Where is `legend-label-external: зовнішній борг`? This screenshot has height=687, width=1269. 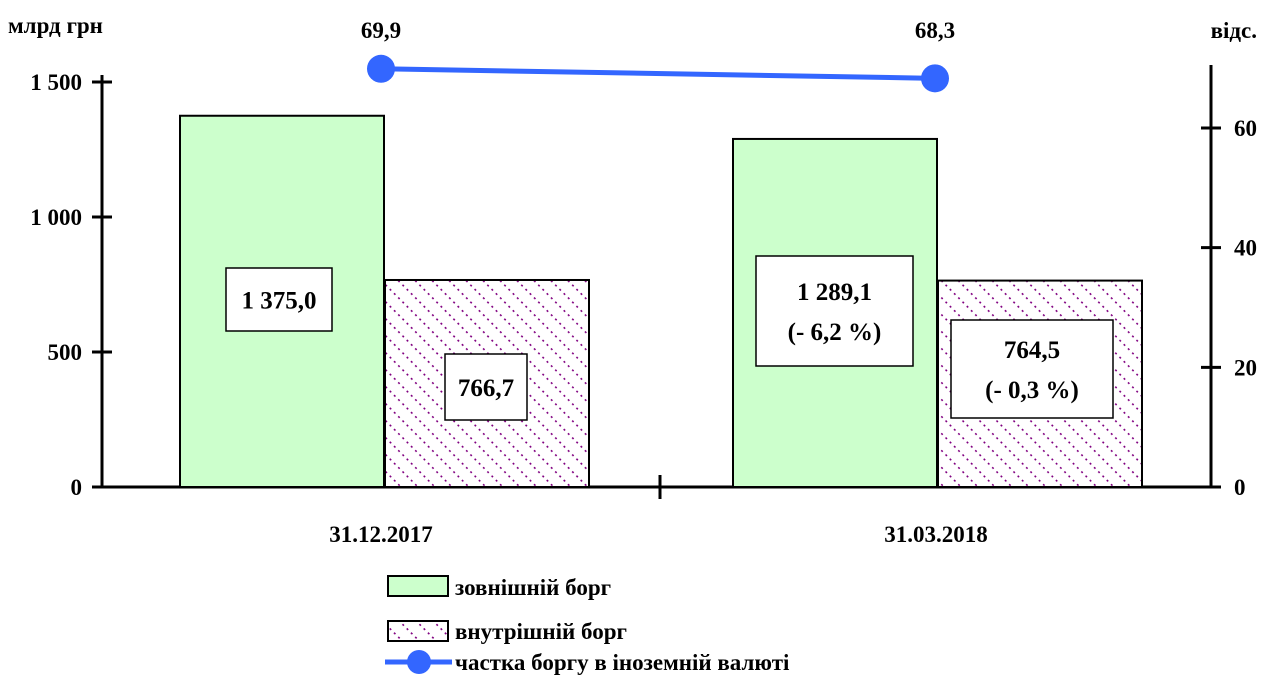
legend-label-external: зовнішній борг is located at coordinates (533, 587).